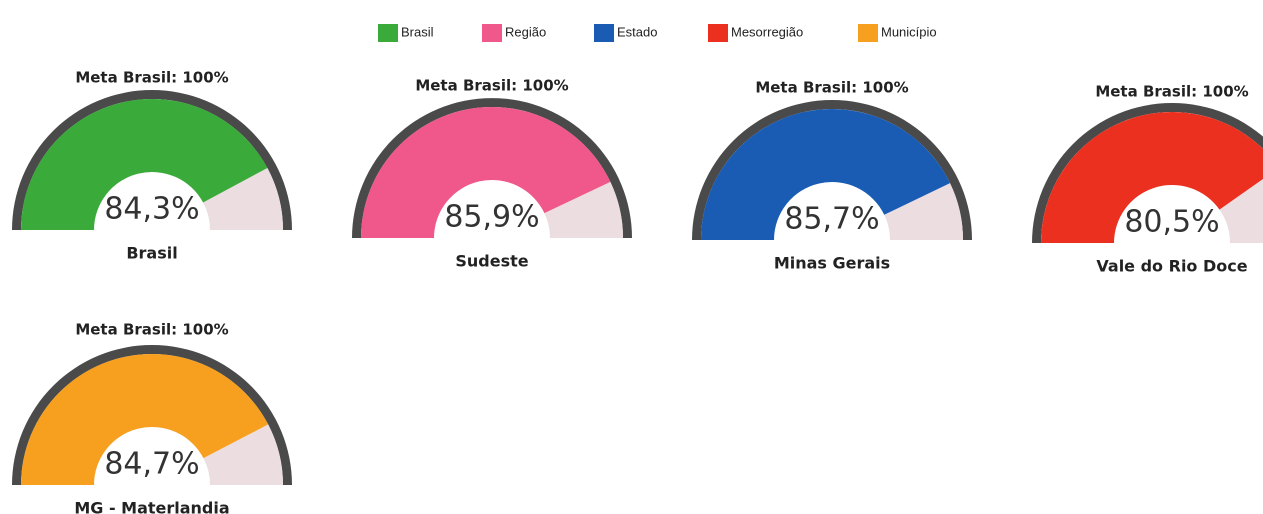 This screenshot has height=514, width=1263. Describe the element at coordinates (491, 261) in the screenshot. I see `gauge-name: Sudeste` at that location.